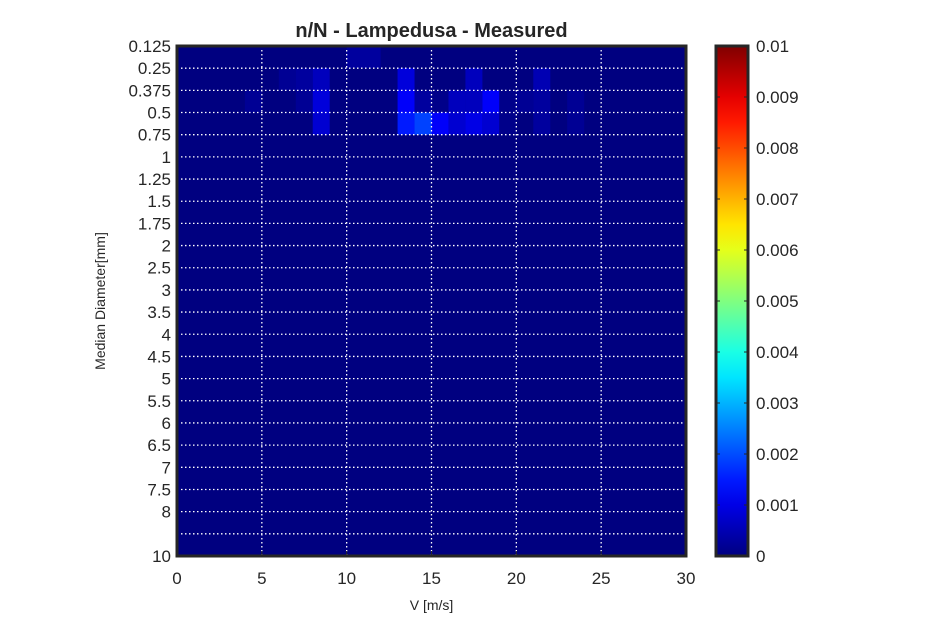  What do you see at coordinates (777, 199) in the screenshot?
I see `colorbar-tick-label: 0.007` at bounding box center [777, 199].